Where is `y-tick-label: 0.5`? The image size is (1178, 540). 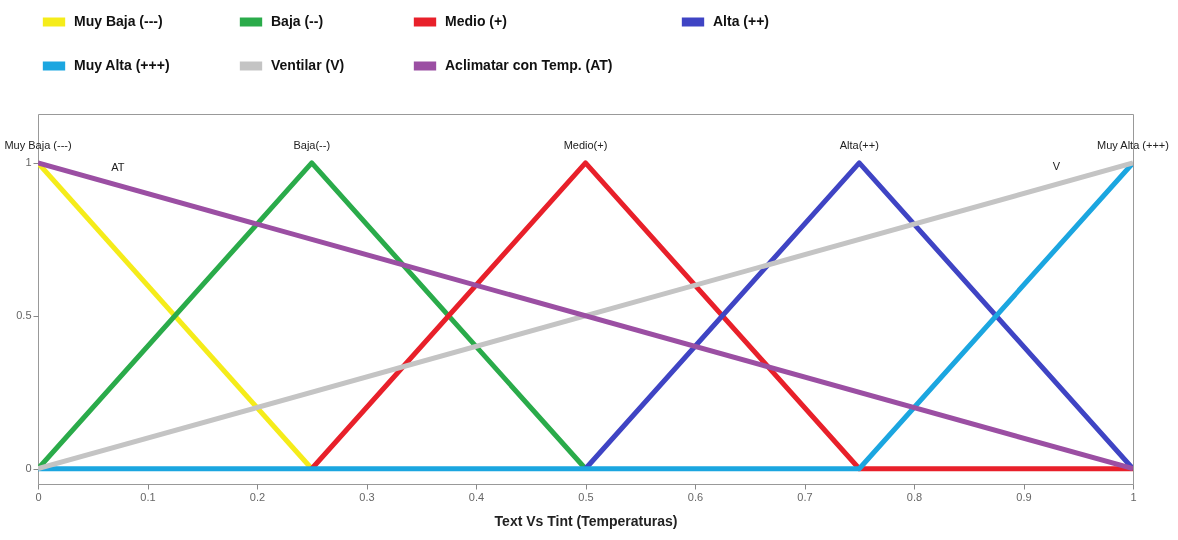 y-tick-label: 0.5 is located at coordinates (24, 315).